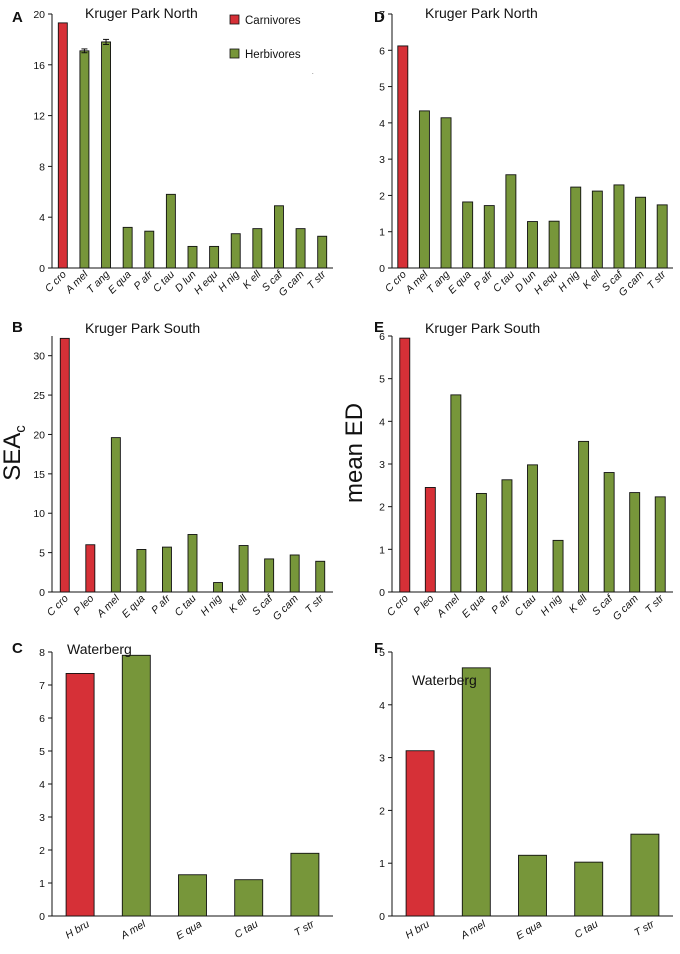 The height and width of the screenshot is (954, 680). What do you see at coordinates (39, 66) in the screenshot?
I see `panel-a-ytick-label: 16` at bounding box center [39, 66].